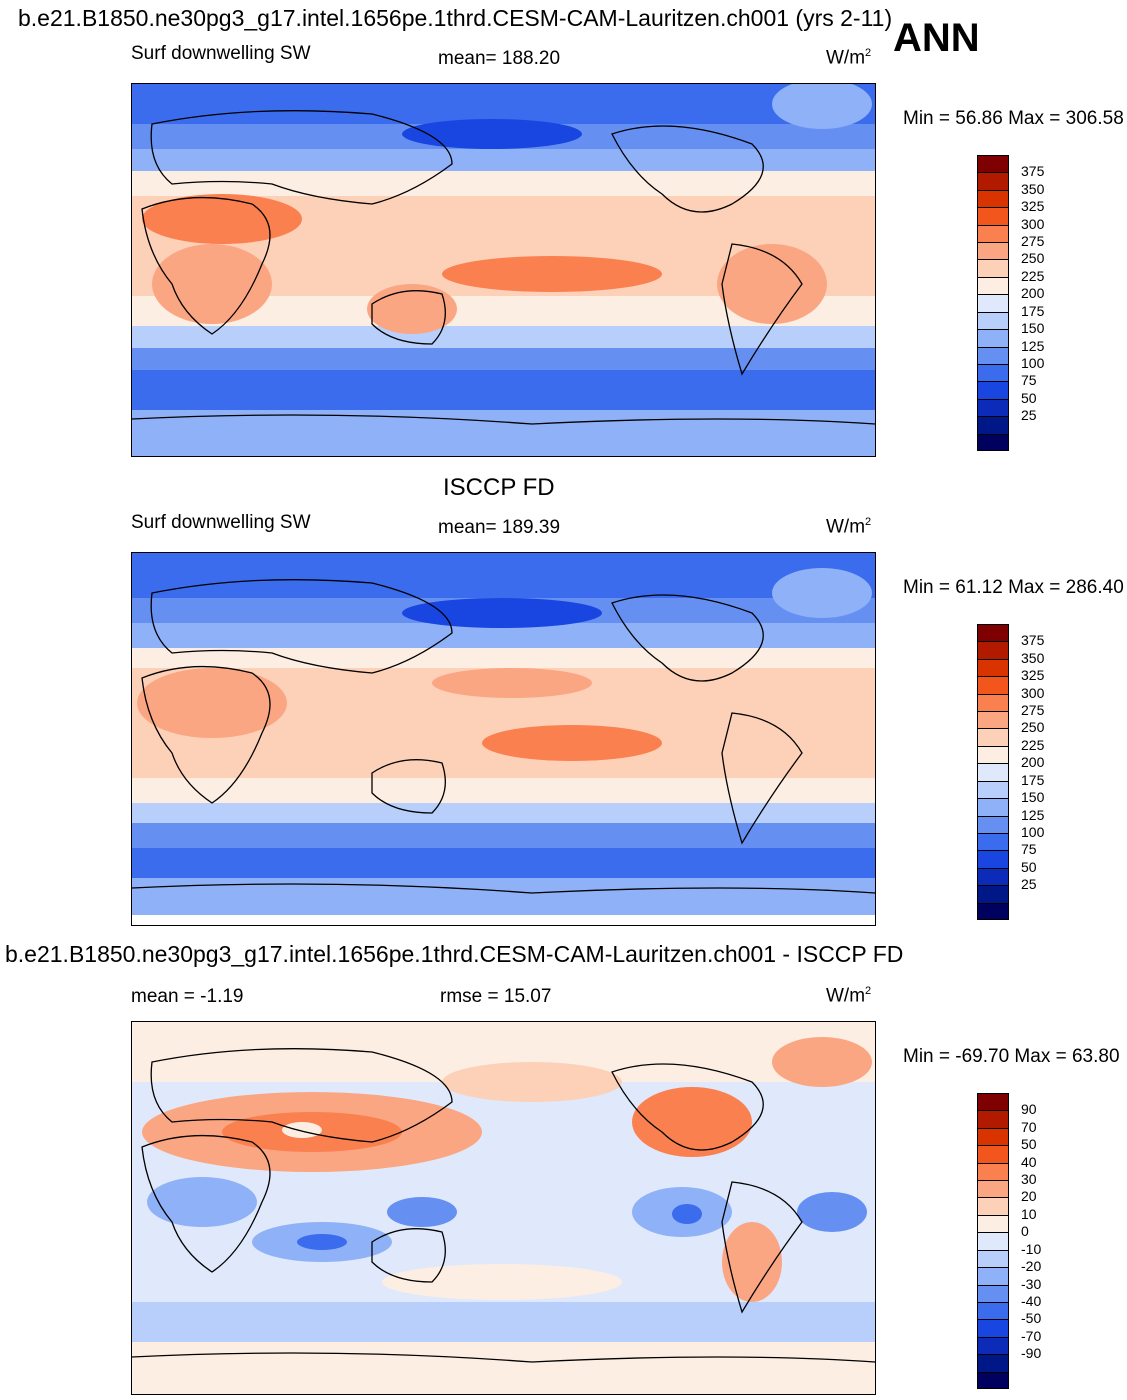 The image size is (1127, 1400). Describe the element at coordinates (832, 1212) in the screenshot. I see `atlantic-negative` at that location.